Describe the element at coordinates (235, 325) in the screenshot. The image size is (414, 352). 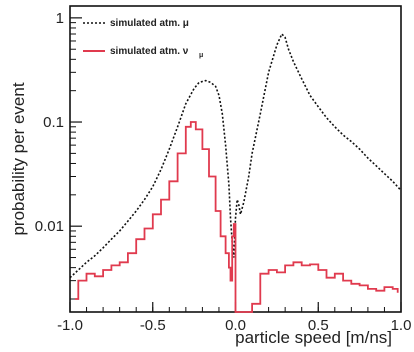
I see `x-tick-label: 0.0` at that location.